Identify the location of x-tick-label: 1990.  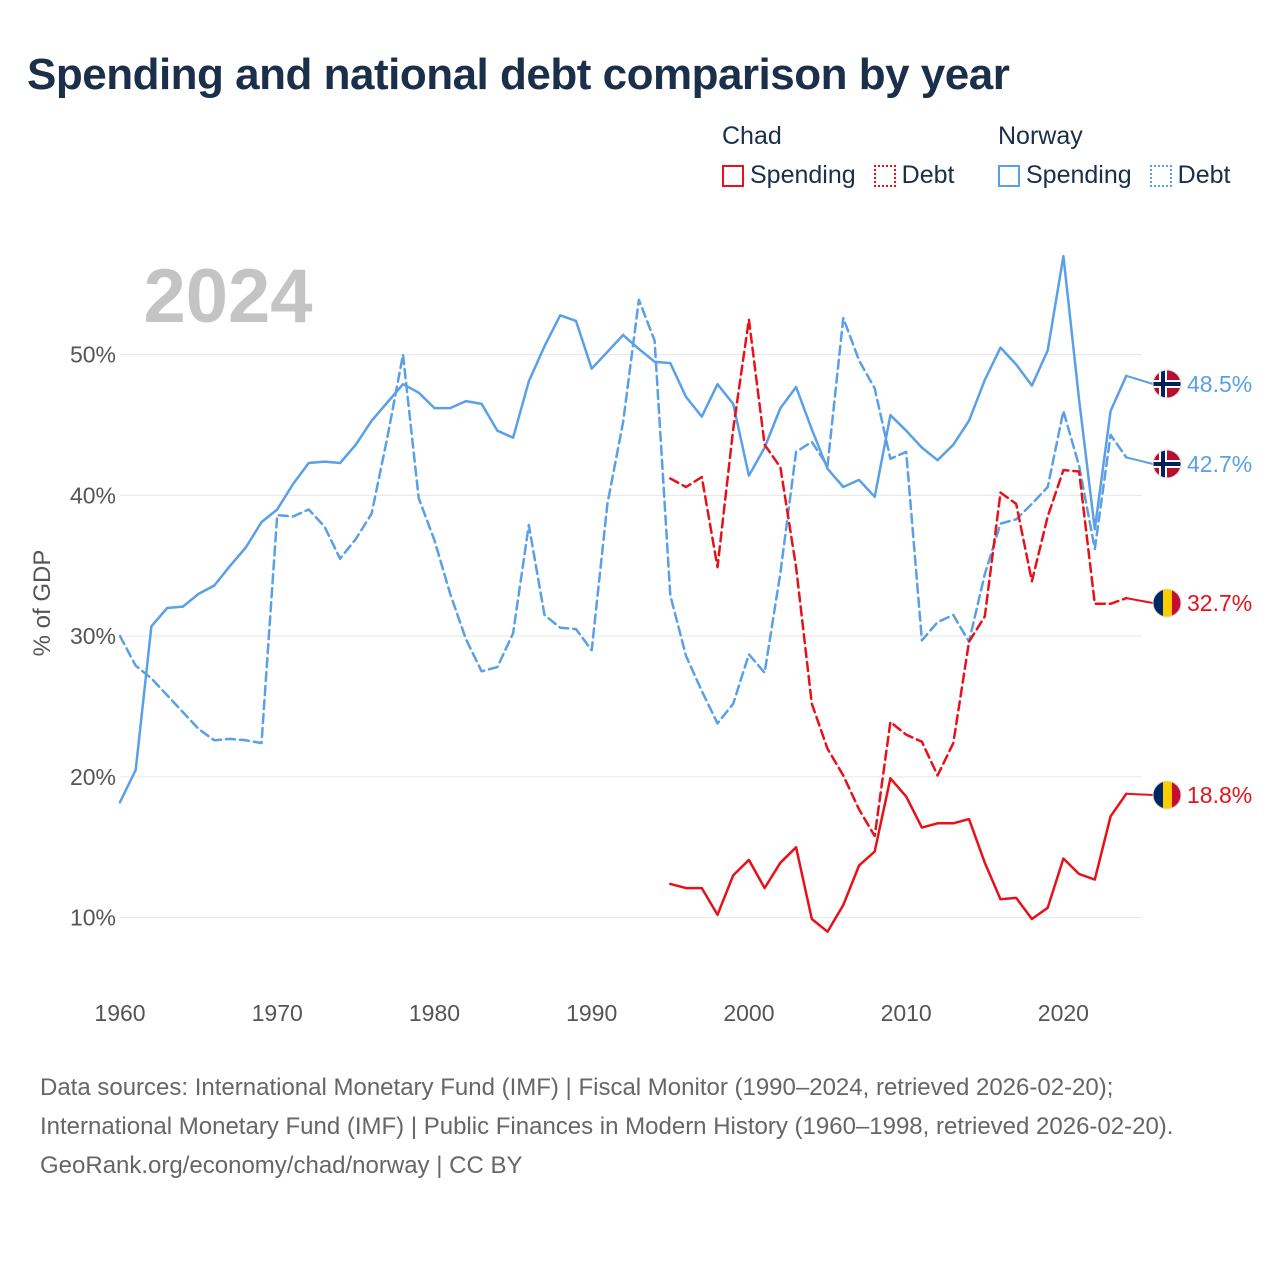
(591, 1013).